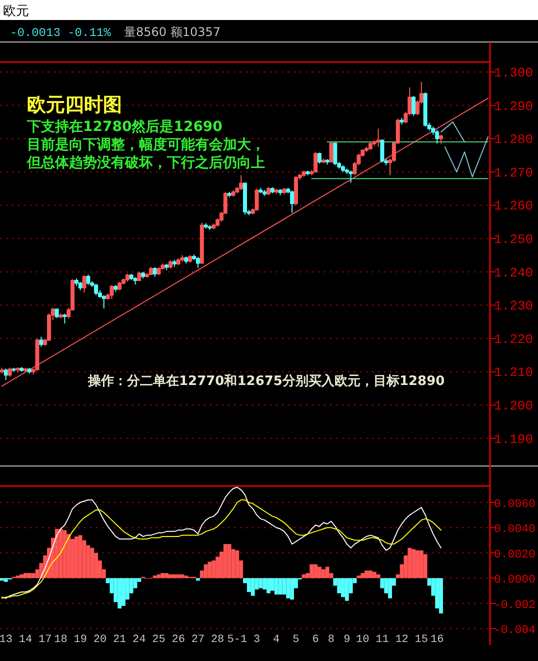 The width and height of the screenshot is (538, 661). I want to click on annotation: 但总体趋势没有破坏，下行之后仍向上, so click(145, 162).